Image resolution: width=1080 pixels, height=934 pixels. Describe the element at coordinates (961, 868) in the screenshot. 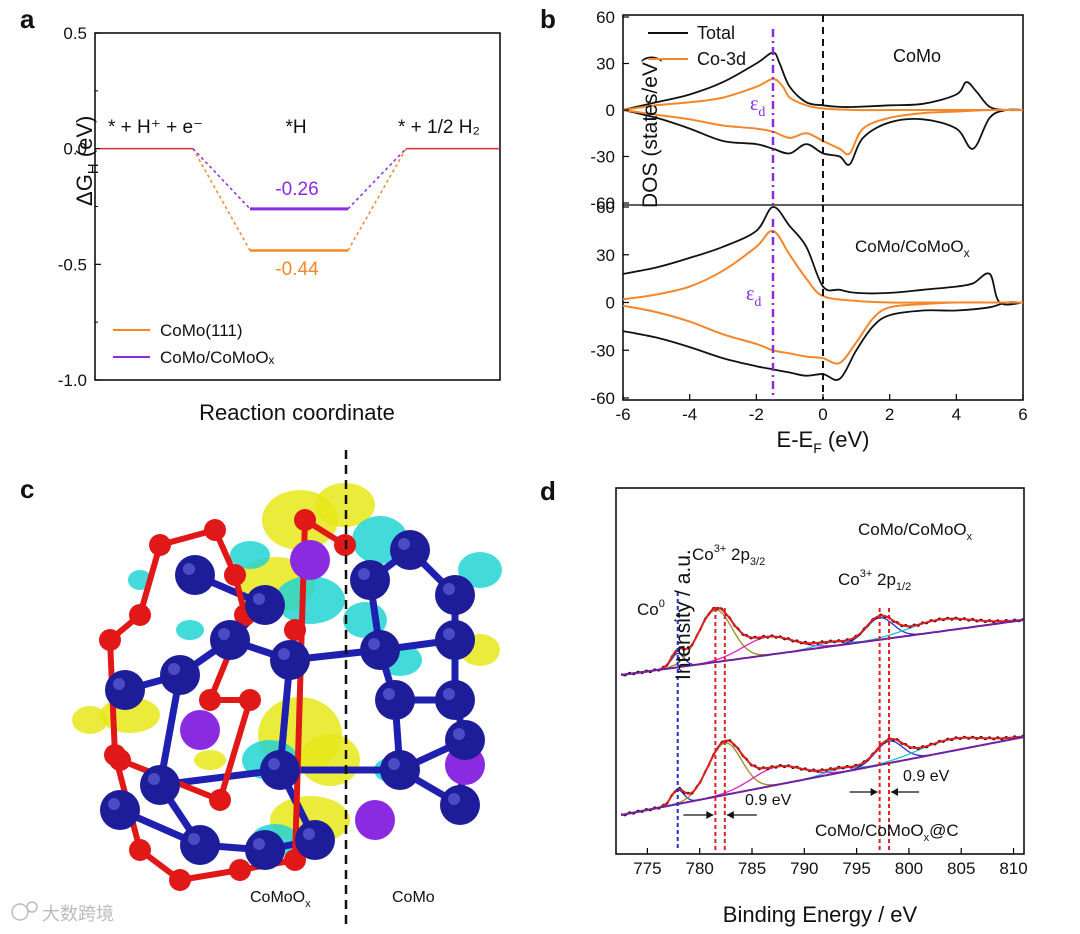

I see `d-x-tick-label: 805` at that location.